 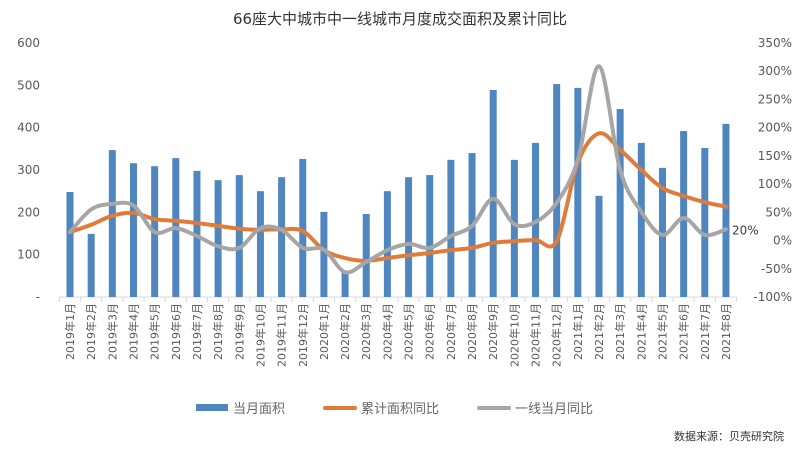 I want to click on left-axis-tick: 100, so click(x=28, y=255).